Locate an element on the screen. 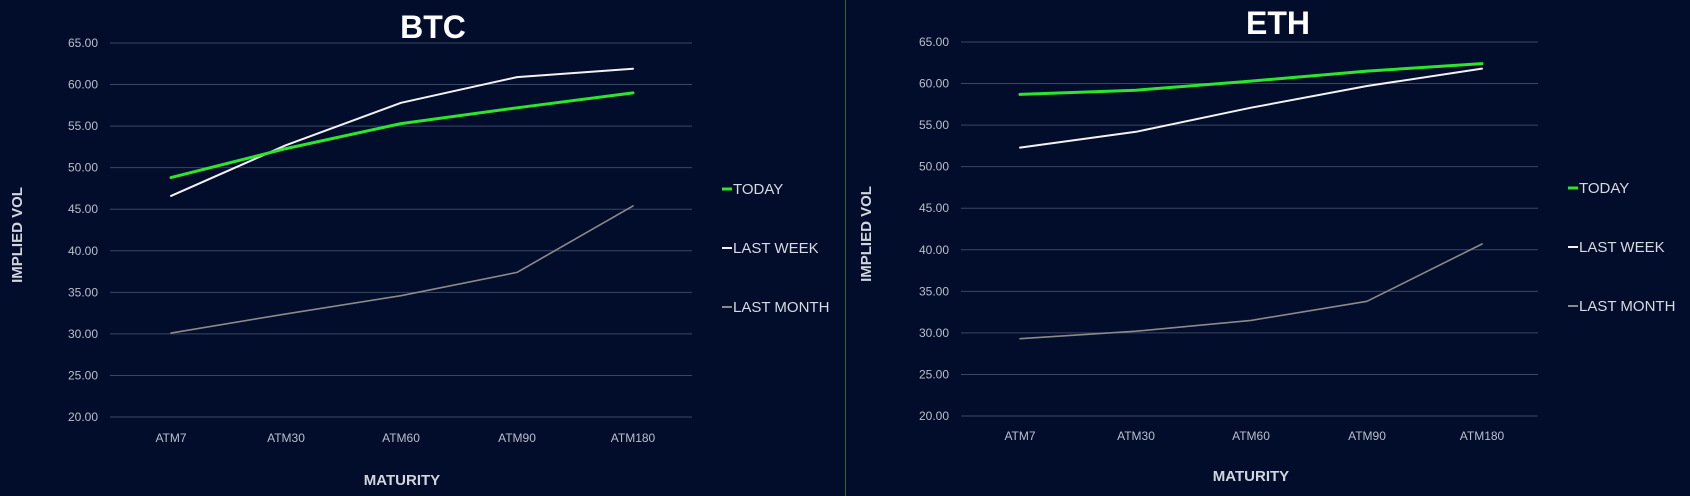 Image resolution: width=1690 pixels, height=496 pixels. chart-1-y-tick-label: 55.00 is located at coordinates (934, 125).